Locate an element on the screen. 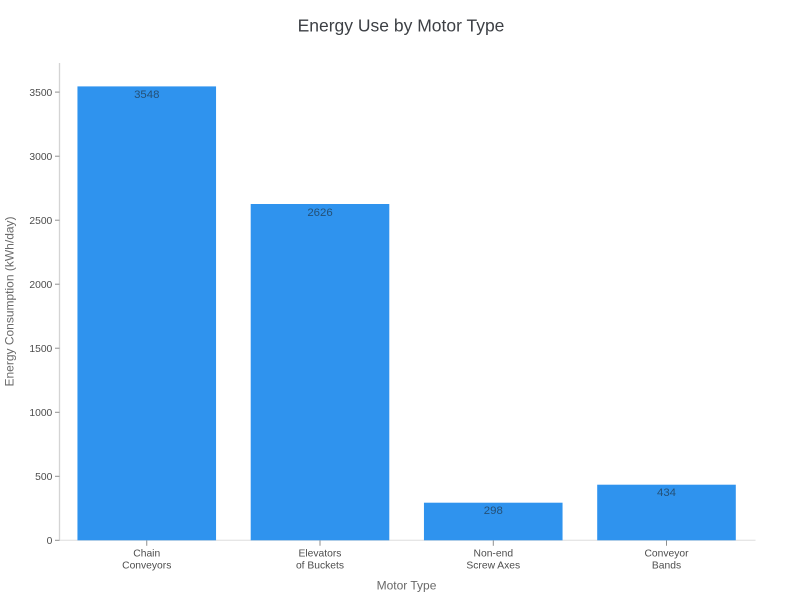  svg-text: 2500 is located at coordinates (40, 221).